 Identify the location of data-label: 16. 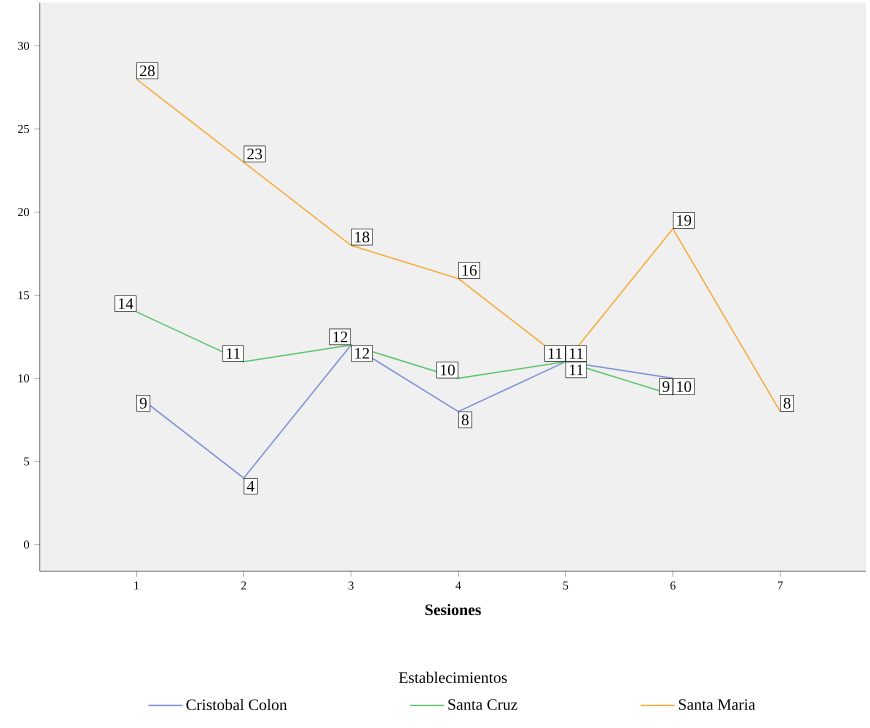
(469, 270).